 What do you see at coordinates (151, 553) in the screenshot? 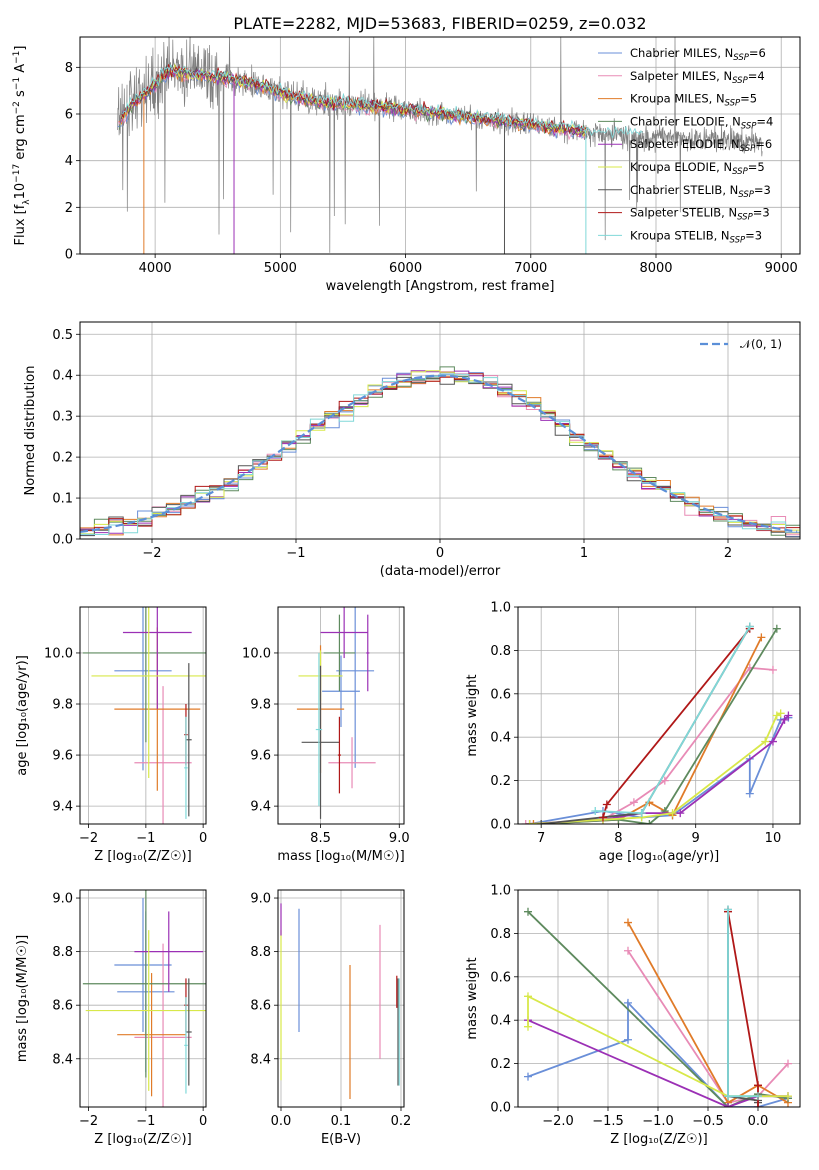
I see `x-tick-label: −2` at bounding box center [151, 553].